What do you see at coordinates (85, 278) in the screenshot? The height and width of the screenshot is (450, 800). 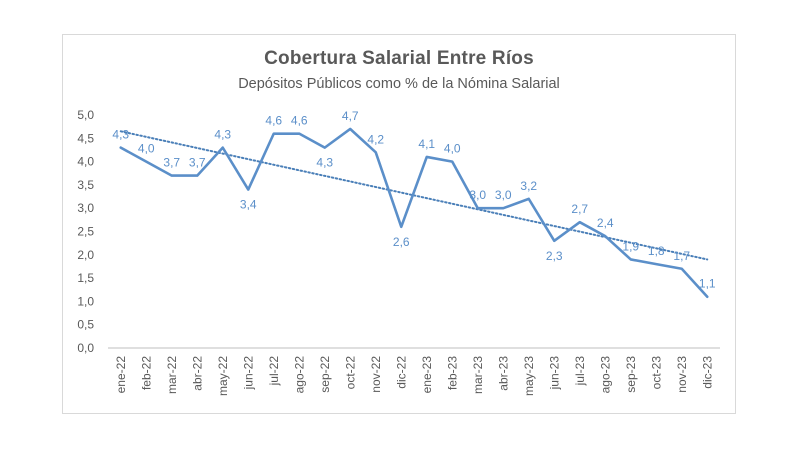 I see `y-tick-label: 1,5` at bounding box center [85, 278].